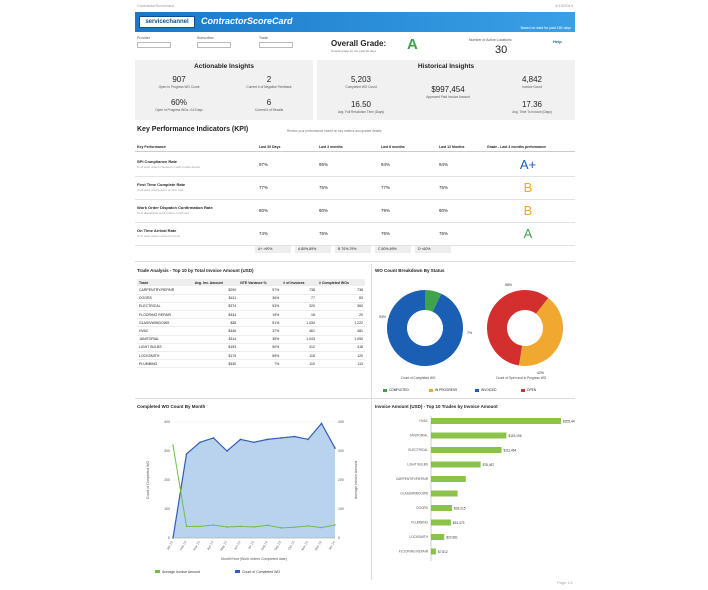 The height and width of the screenshot is (590, 708). What do you see at coordinates (340, 364) in the screenshot?
I see `table-cell: 113` at bounding box center [340, 364].